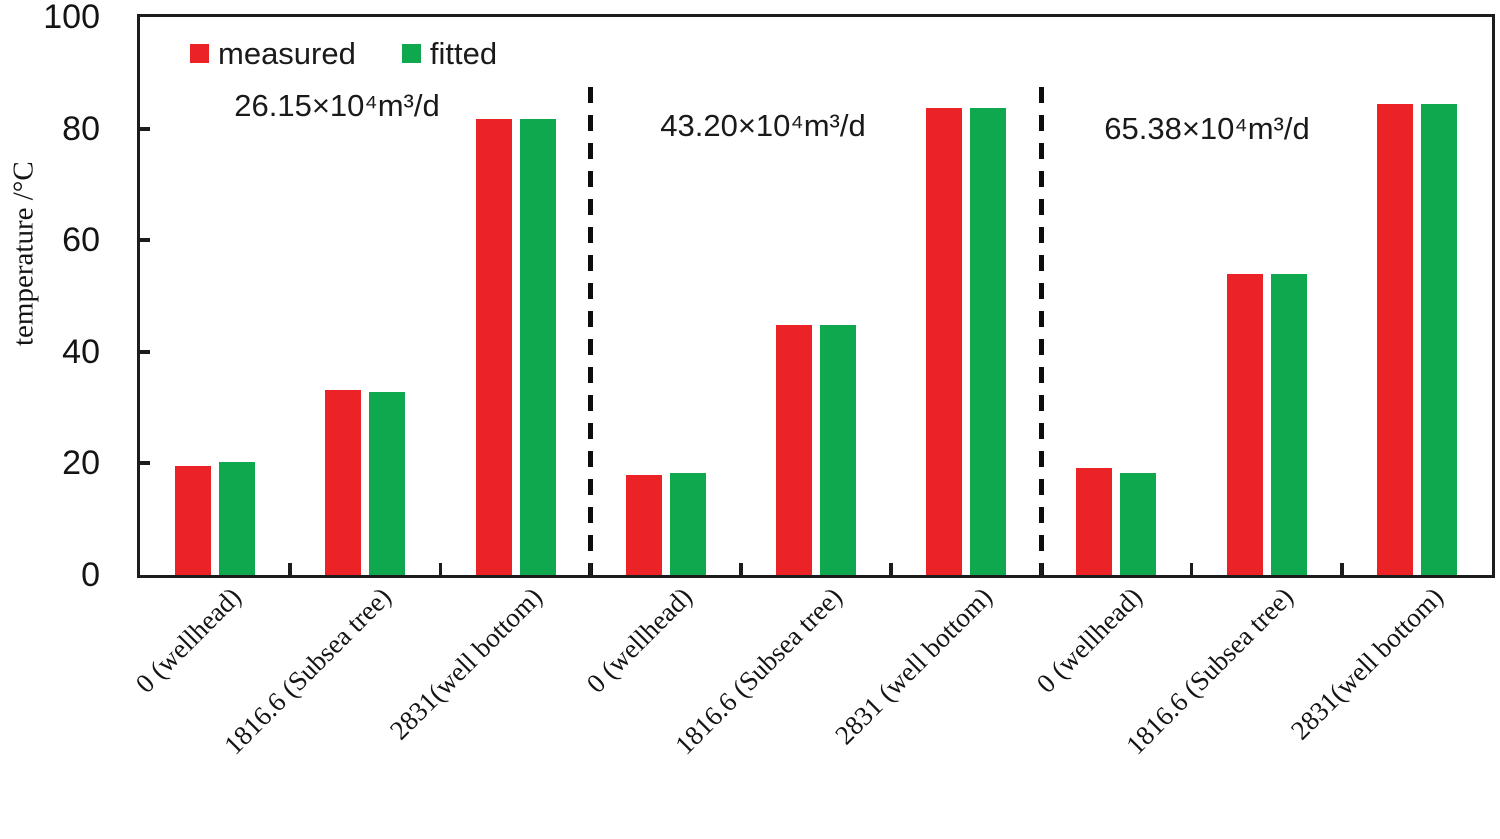 The width and height of the screenshot is (1500, 839). I want to click on group-label-flowrate-1: 26.15×10⁴m³/d, so click(337, 105).